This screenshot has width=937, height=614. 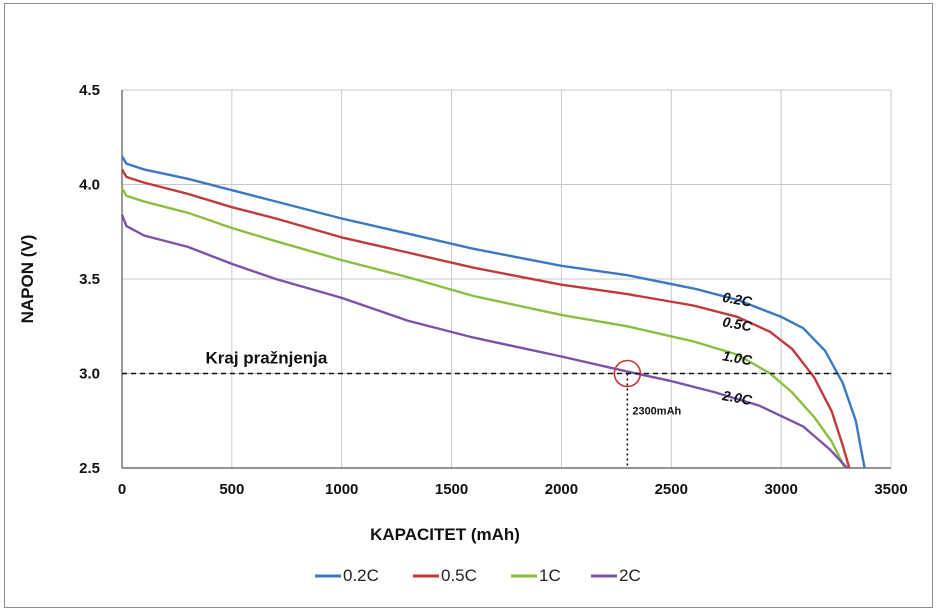 What do you see at coordinates (89, 185) in the screenshot?
I see `y-tick-label: 4.0` at bounding box center [89, 185].